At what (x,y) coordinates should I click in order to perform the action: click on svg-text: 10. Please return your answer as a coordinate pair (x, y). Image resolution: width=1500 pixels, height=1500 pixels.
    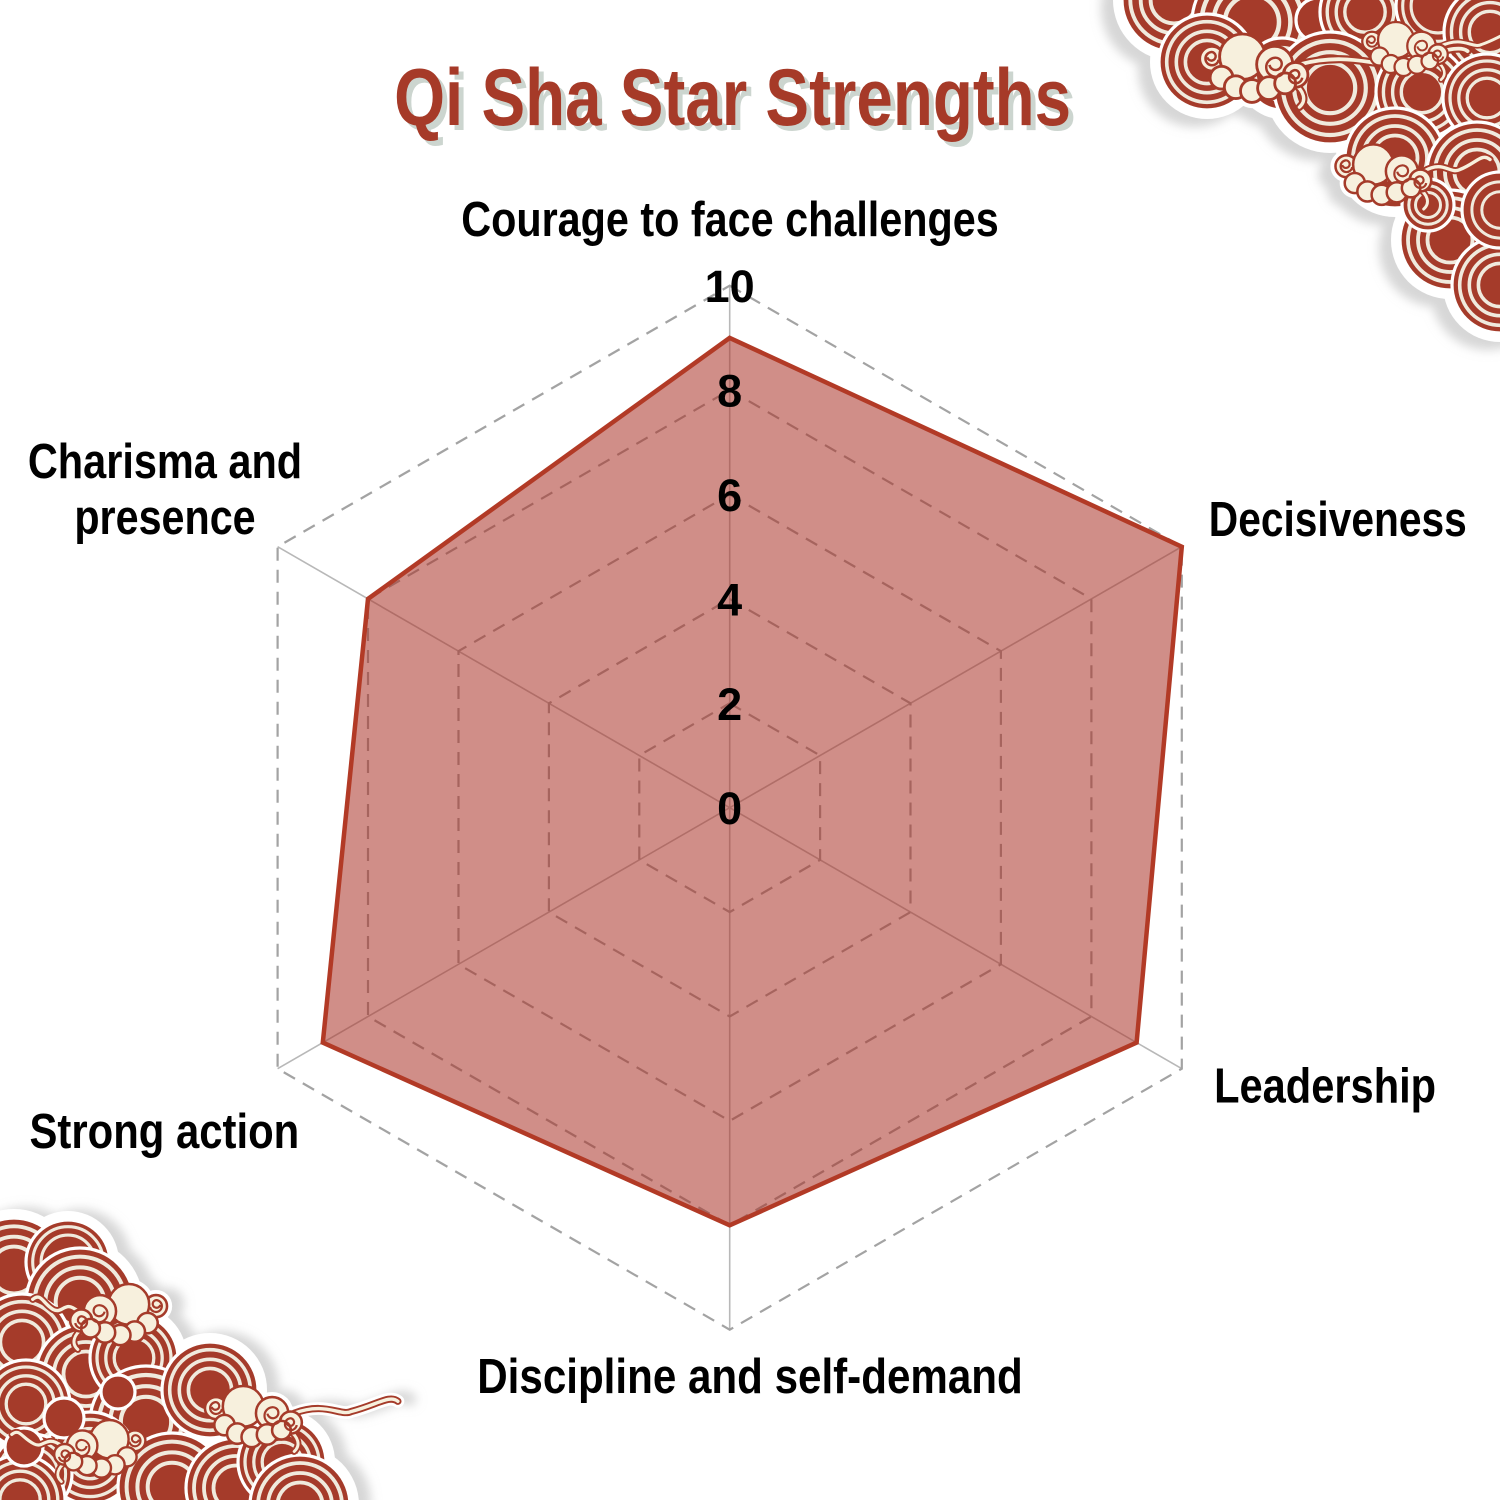
    Looking at the image, I should click on (730, 286).